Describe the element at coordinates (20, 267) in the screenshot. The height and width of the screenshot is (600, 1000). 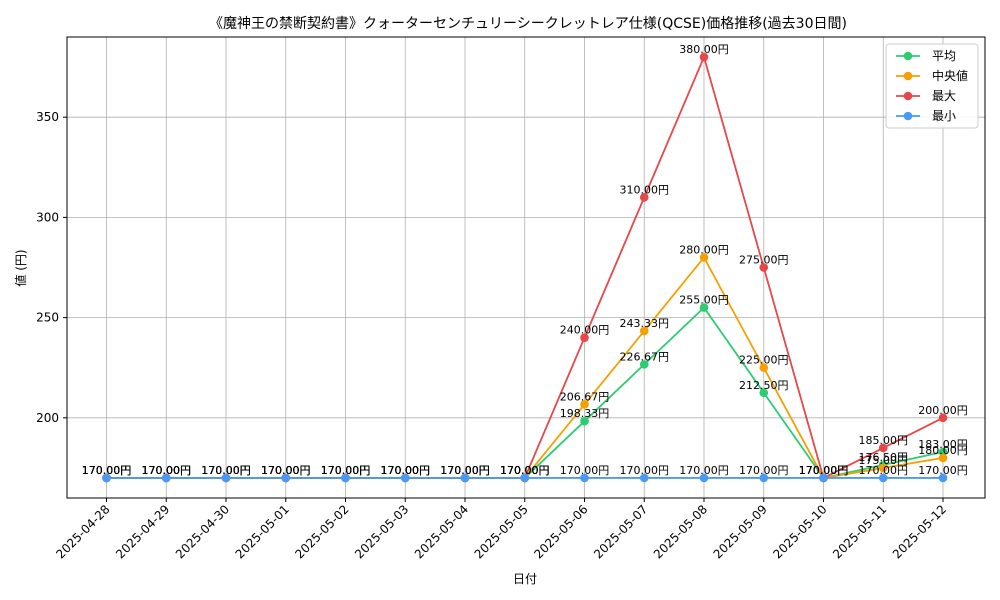
I see `y-axis-label: 値 (円)` at that location.